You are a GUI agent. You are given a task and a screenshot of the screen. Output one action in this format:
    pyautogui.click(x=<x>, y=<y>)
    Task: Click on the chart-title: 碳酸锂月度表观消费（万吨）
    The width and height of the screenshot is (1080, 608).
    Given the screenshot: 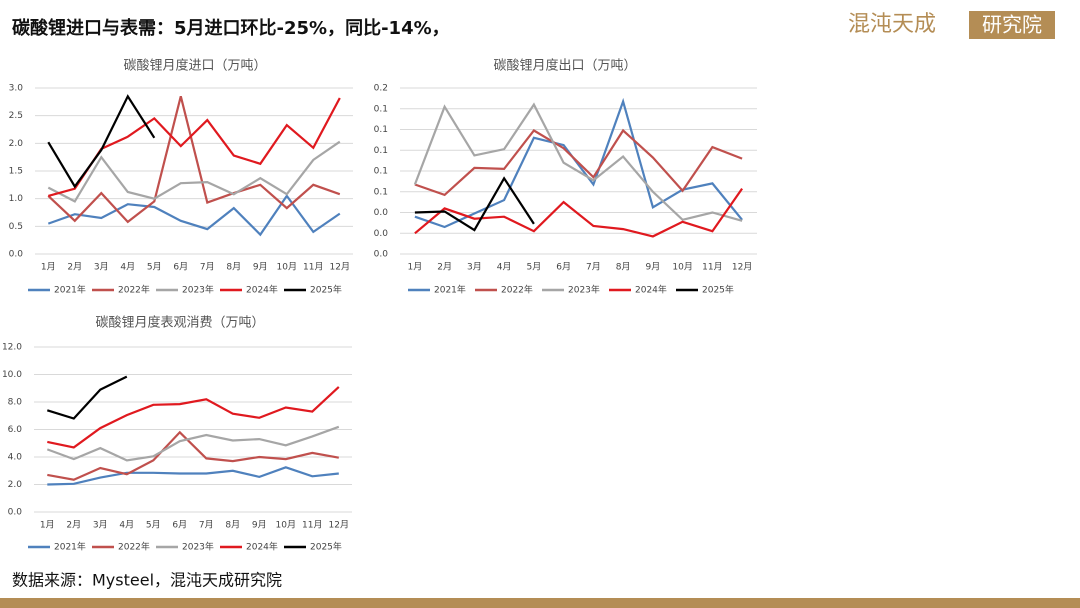 What is the action you would take?
    pyautogui.click(x=179, y=323)
    